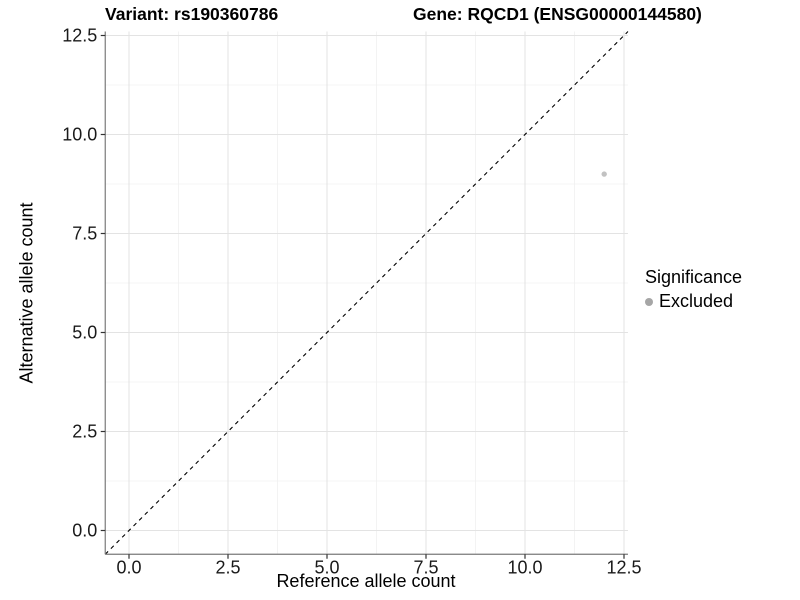  I want to click on y-tick-label: 0.0, so click(84, 531).